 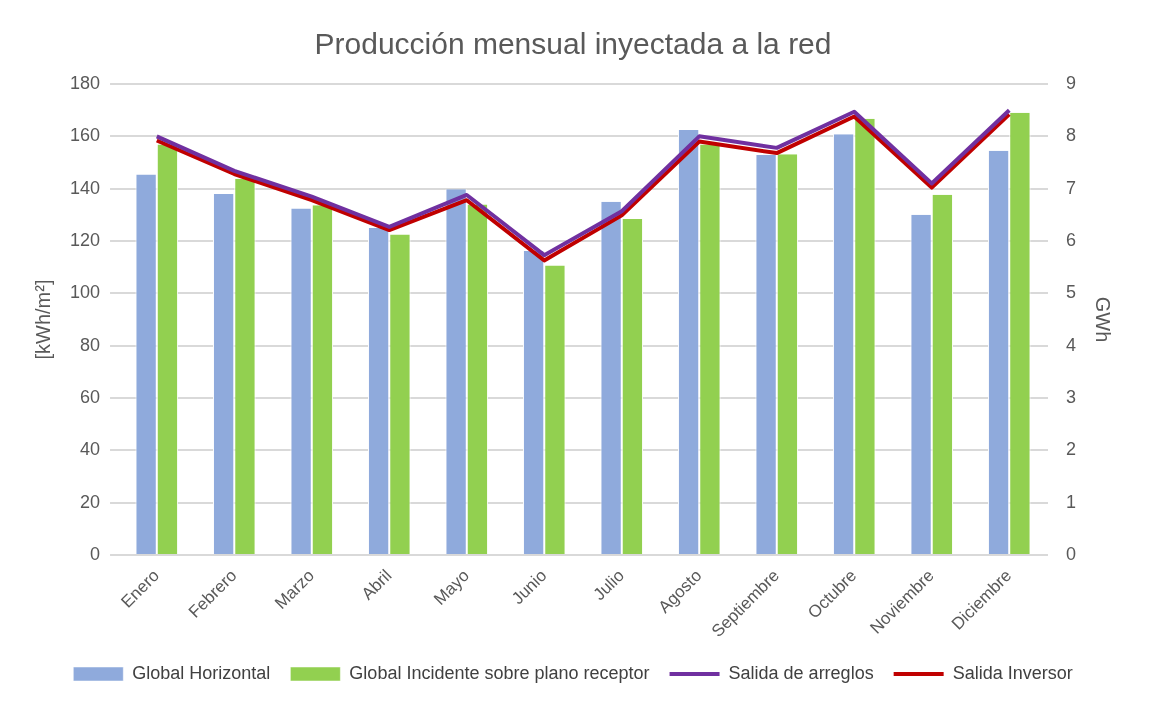 I want to click on y-tick-label: 60, so click(x=90, y=397).